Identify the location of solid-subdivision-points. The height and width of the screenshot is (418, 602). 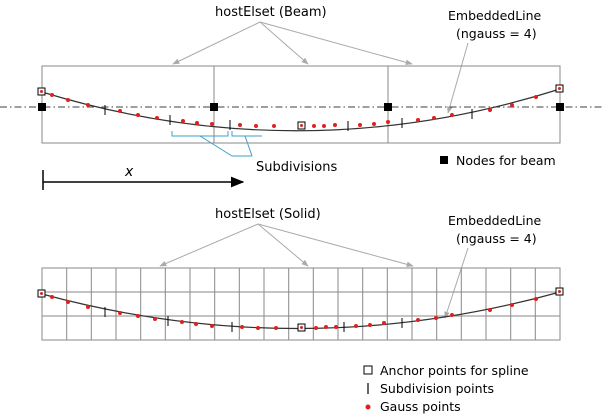
(253, 319).